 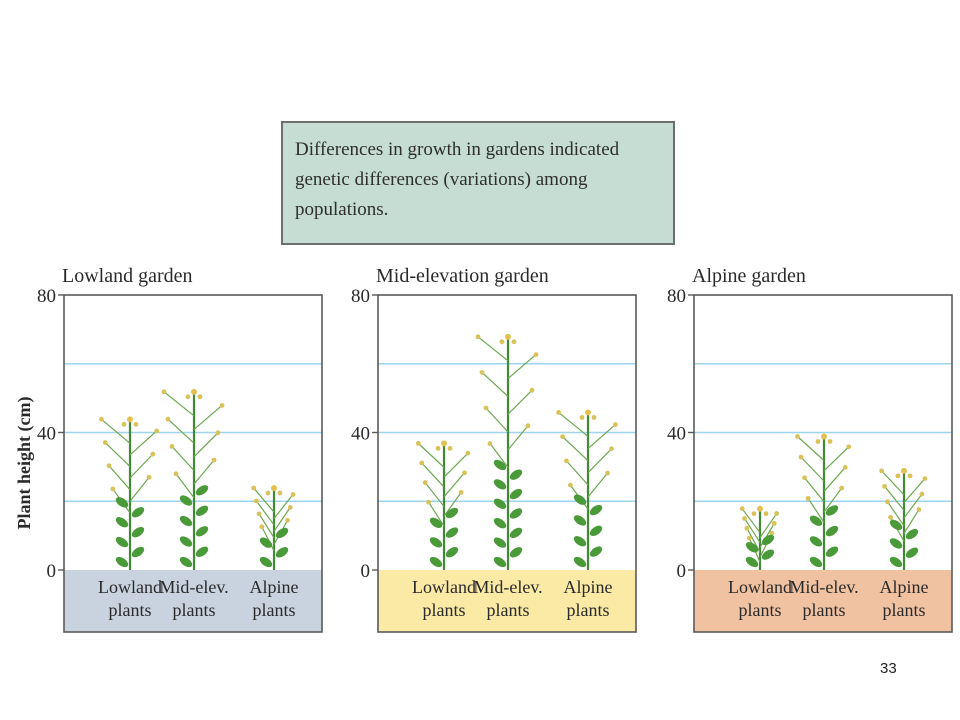 What do you see at coordinates (52, 571) in the screenshot?
I see `y-tick-label: 0` at bounding box center [52, 571].